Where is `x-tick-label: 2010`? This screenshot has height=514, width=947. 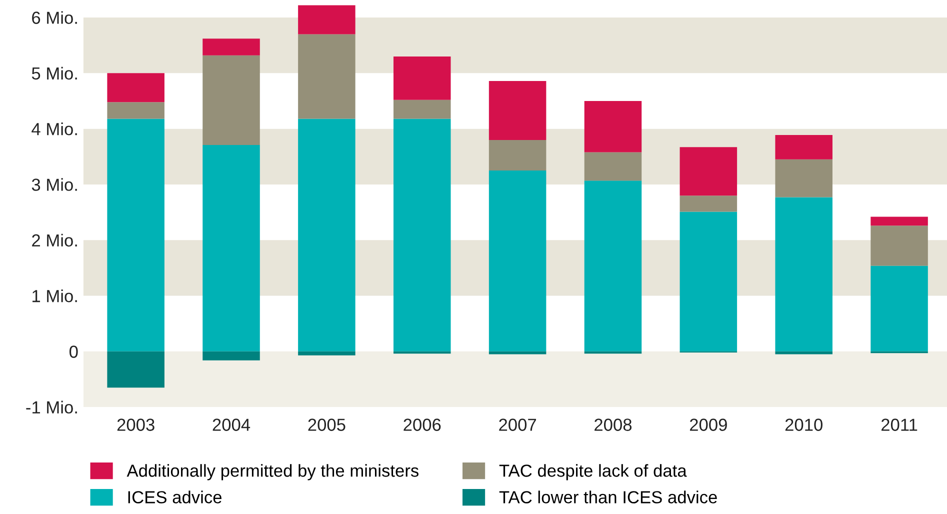
x-tick-label: 2010 is located at coordinates (803, 424).